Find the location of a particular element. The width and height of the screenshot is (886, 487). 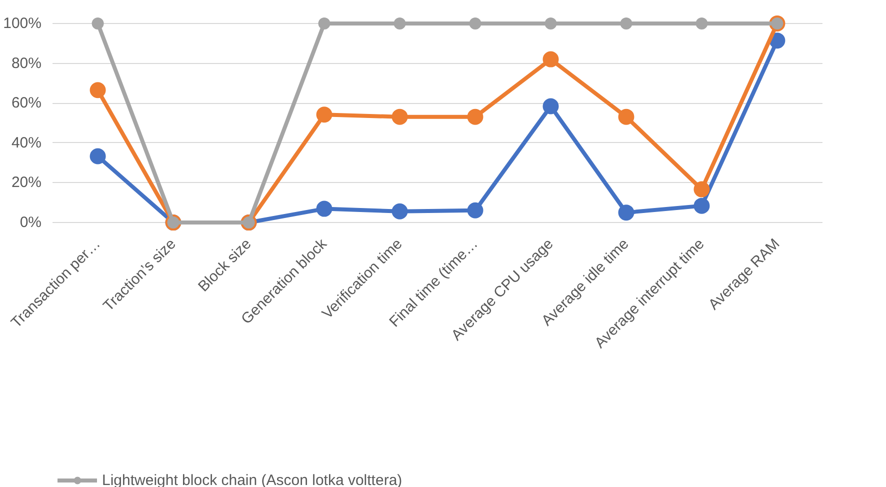

y-tick-label: 40% is located at coordinates (26, 143).